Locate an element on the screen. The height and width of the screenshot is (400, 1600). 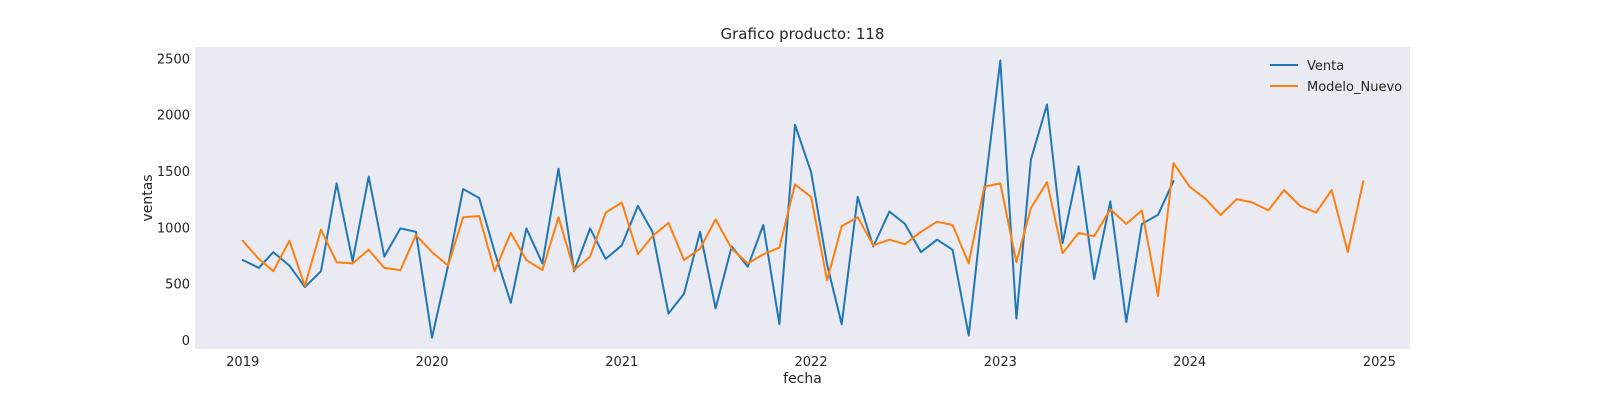
x-tick-label: 2019 is located at coordinates (242, 362).